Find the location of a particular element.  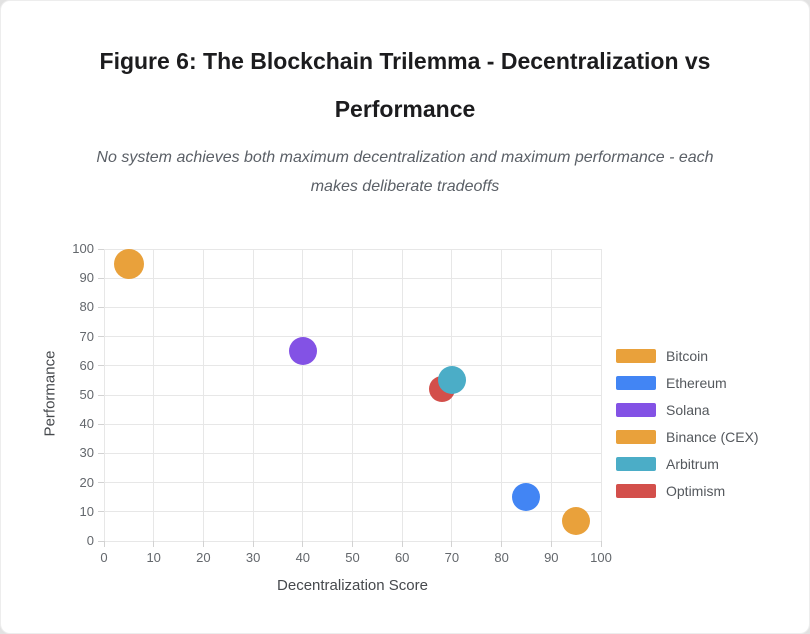

legend-item-bitcoin: Bitcoin is located at coordinates (687, 355).